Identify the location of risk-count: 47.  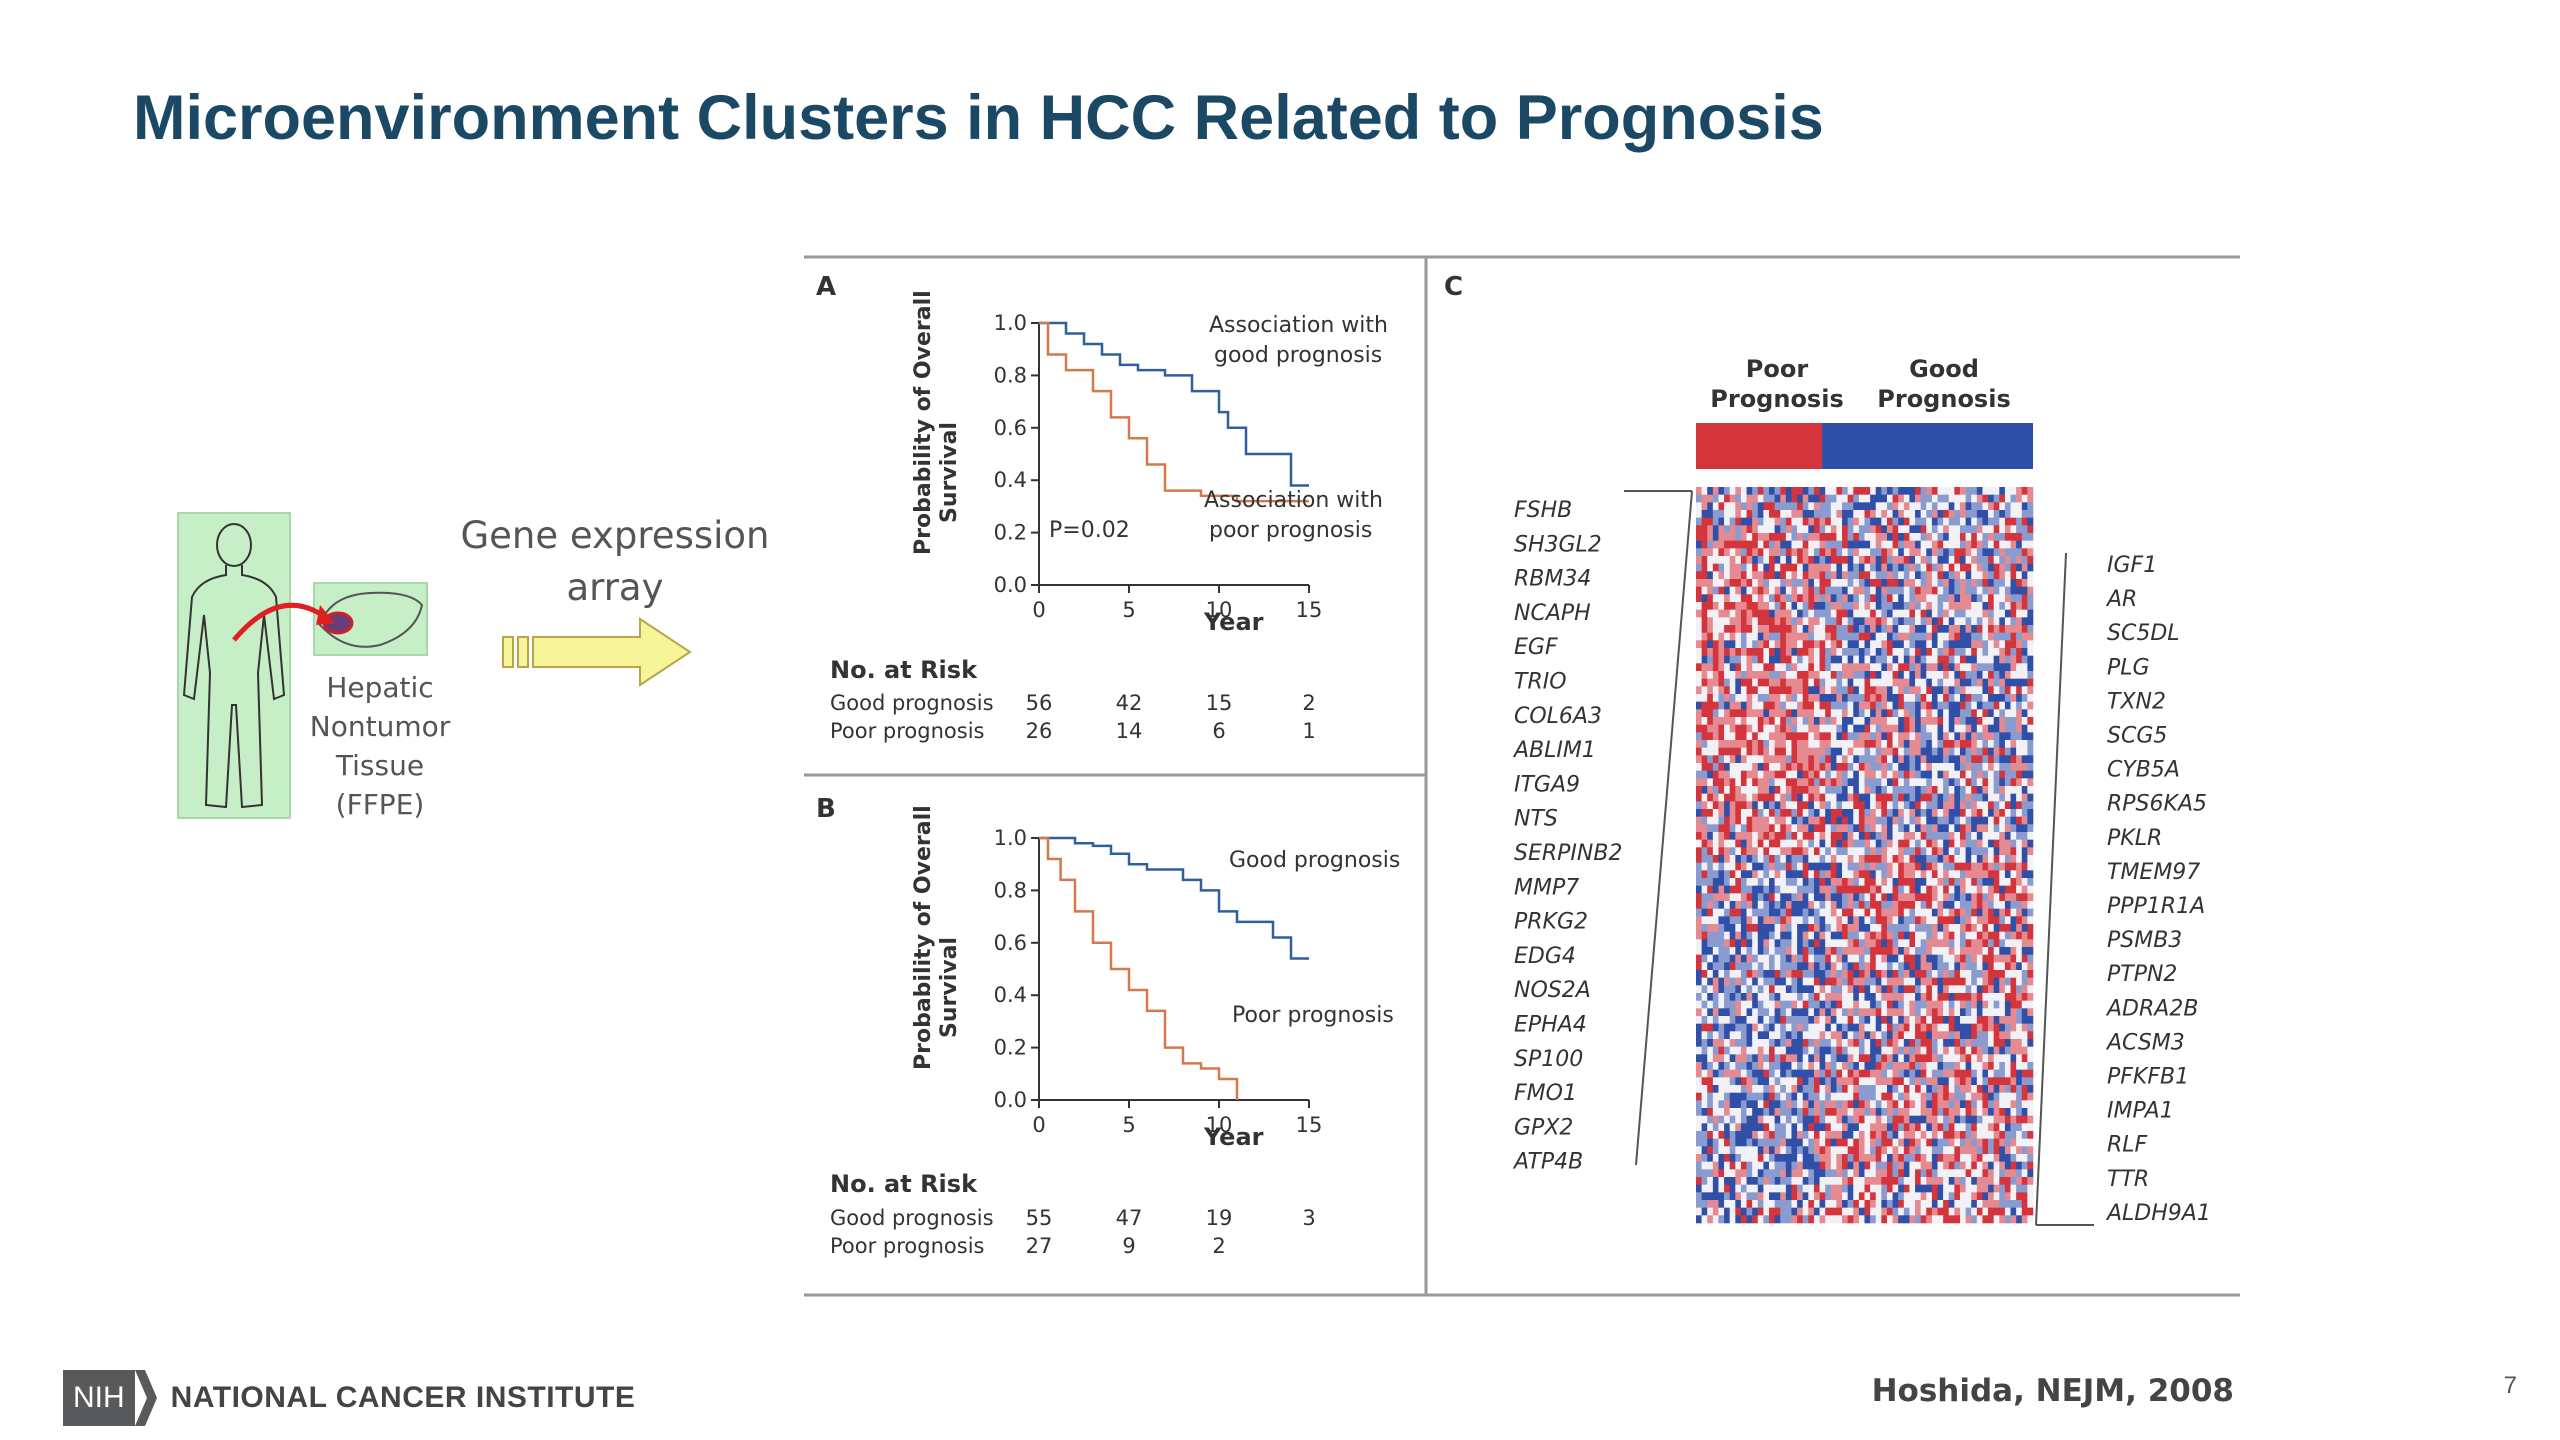
(1129, 1218).